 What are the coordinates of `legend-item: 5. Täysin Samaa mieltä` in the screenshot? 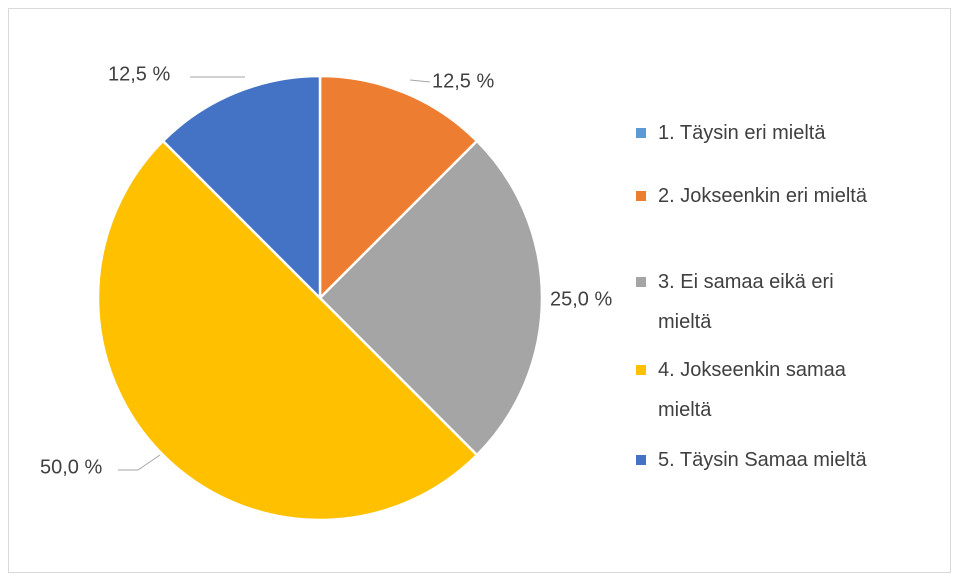 It's located at (761, 460).